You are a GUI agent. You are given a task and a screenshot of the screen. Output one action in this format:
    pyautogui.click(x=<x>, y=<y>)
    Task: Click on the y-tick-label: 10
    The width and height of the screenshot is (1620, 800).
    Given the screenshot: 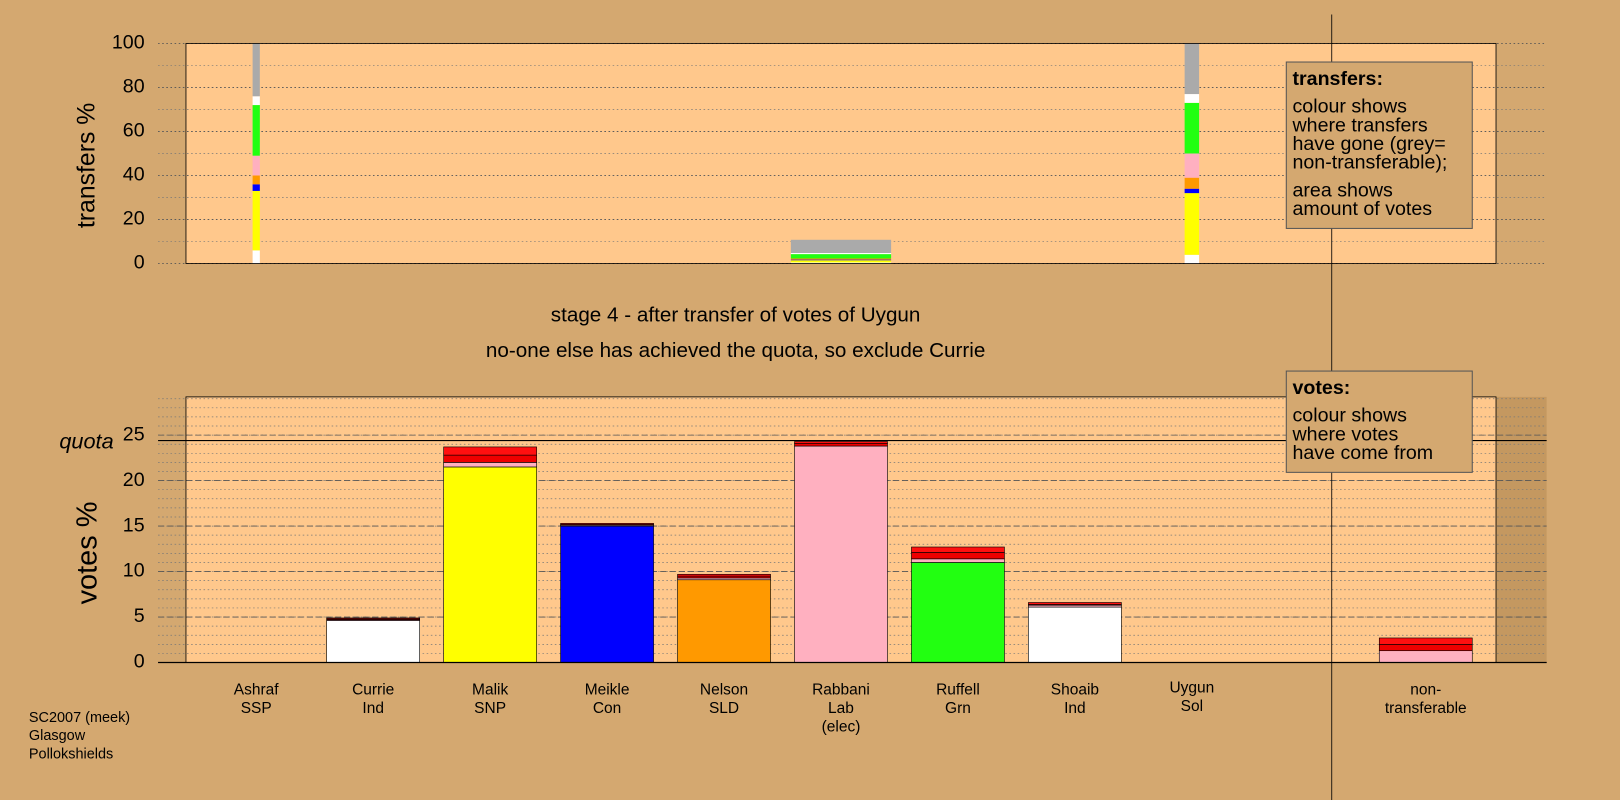 What is the action you would take?
    pyautogui.click(x=134, y=571)
    